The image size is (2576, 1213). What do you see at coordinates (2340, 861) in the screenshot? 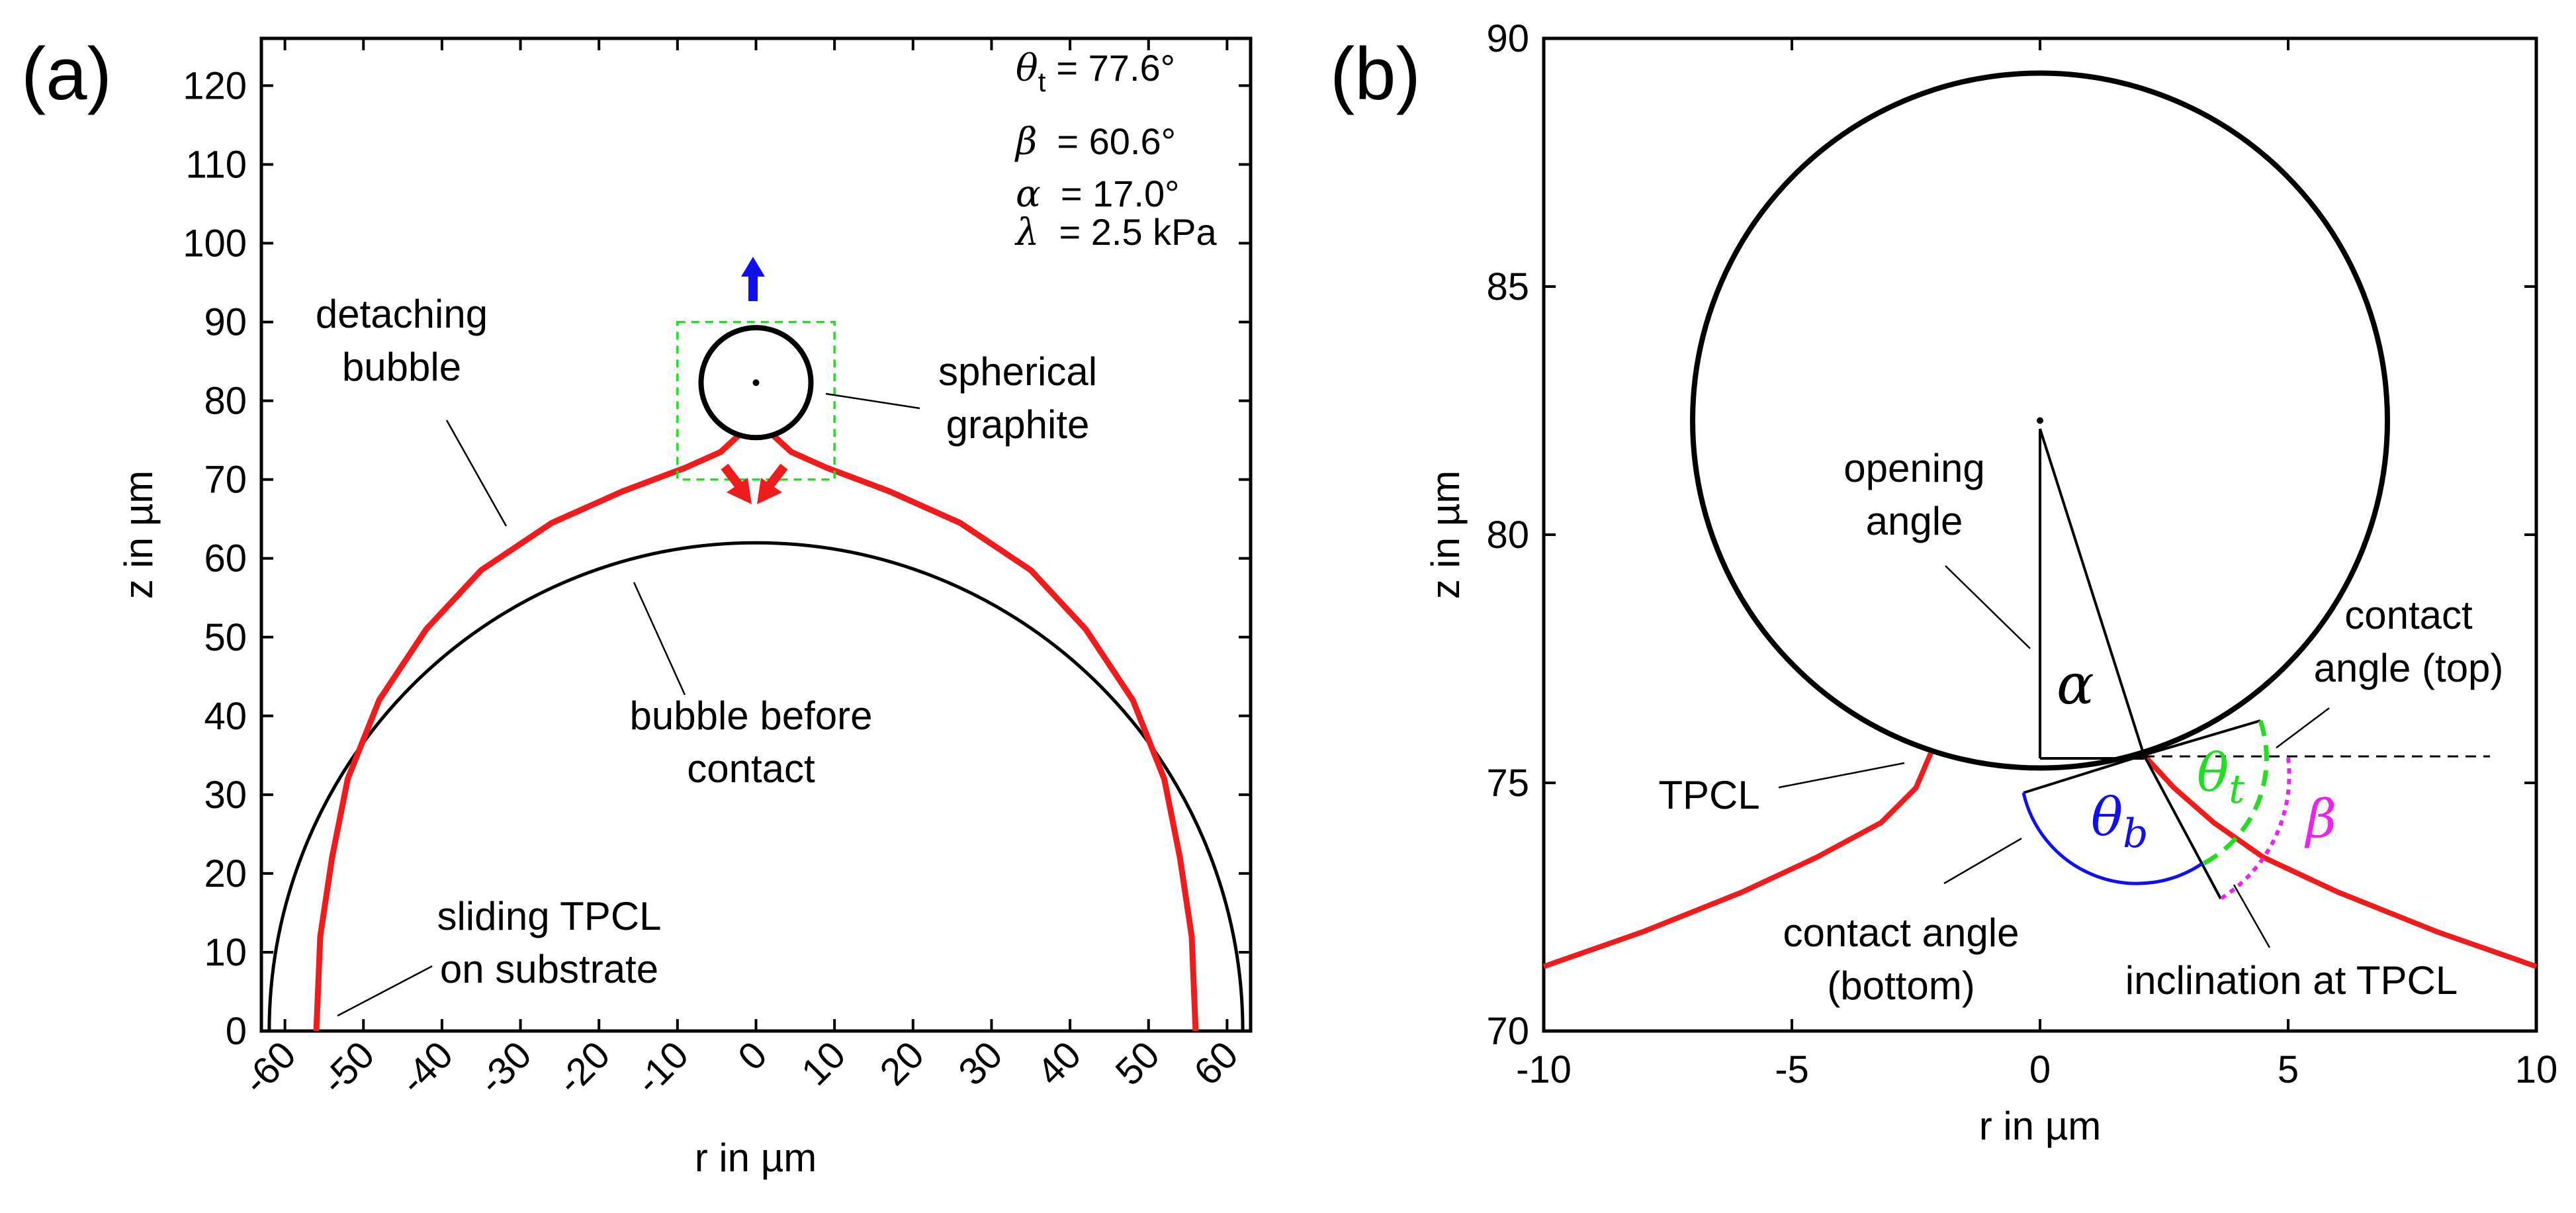
I see `bubble-interface-right` at bounding box center [2340, 861].